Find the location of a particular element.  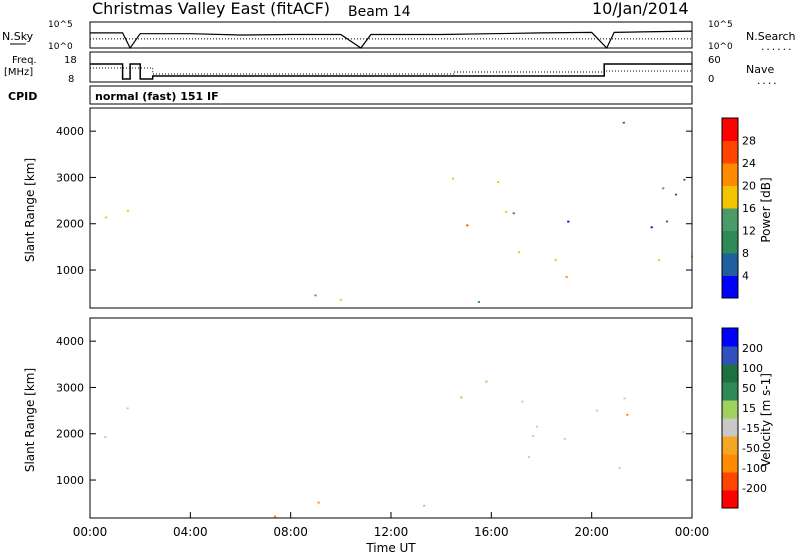

colorbar-tick-label: 4 is located at coordinates (745, 276).